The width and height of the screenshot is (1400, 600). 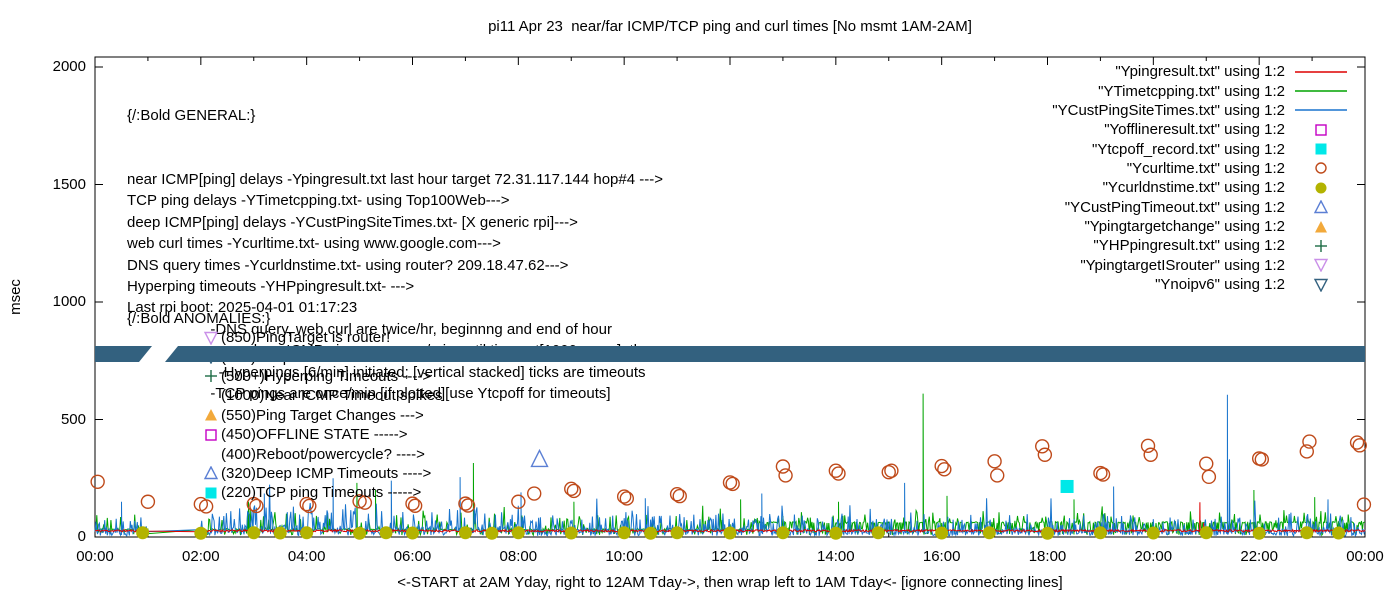 What do you see at coordinates (1321, 265) in the screenshot?
I see `triangle-down-open-icon` at bounding box center [1321, 265].